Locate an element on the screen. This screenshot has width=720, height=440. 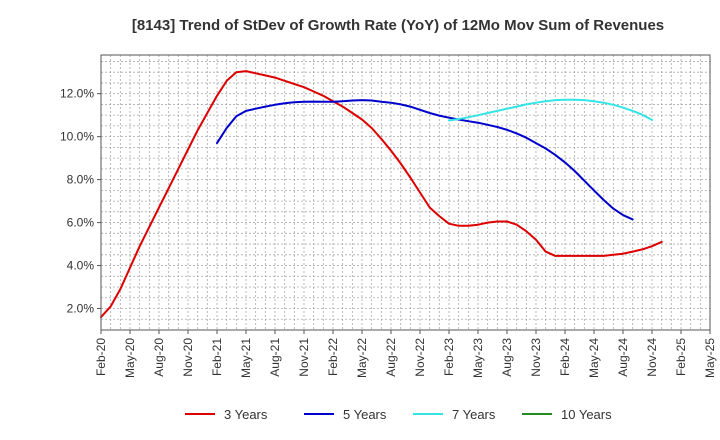
y-tick-label: 4.0% is located at coordinates (81, 266).